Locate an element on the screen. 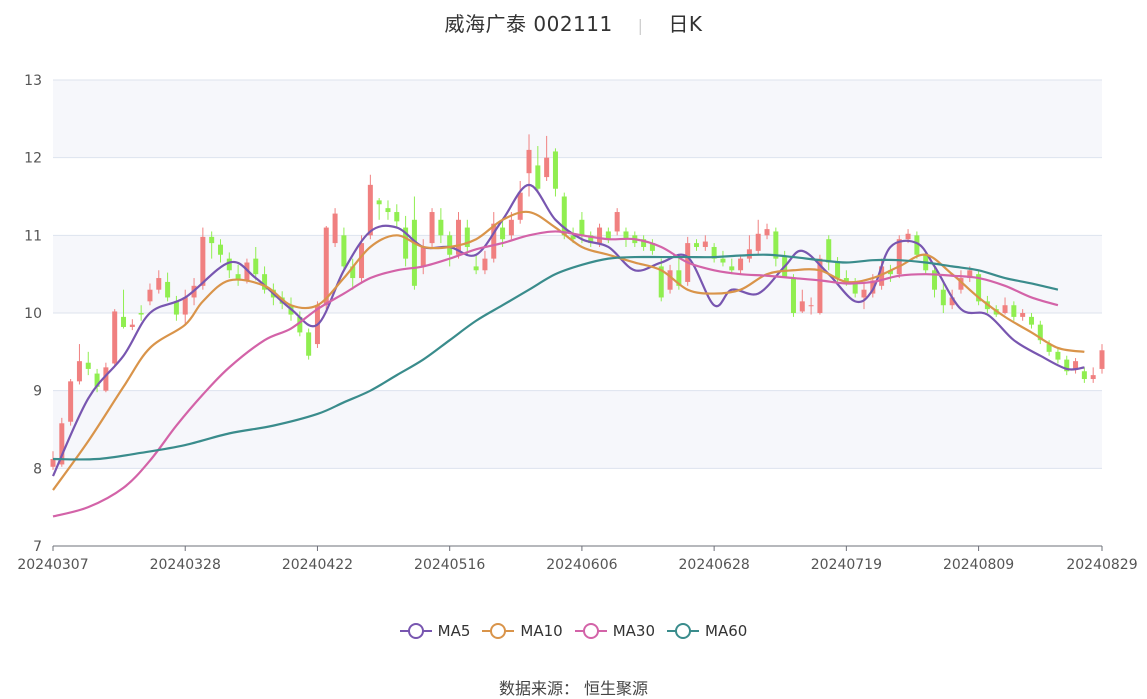  chart-title: 威海广泰 002111 | 日K is located at coordinates (573, 22).